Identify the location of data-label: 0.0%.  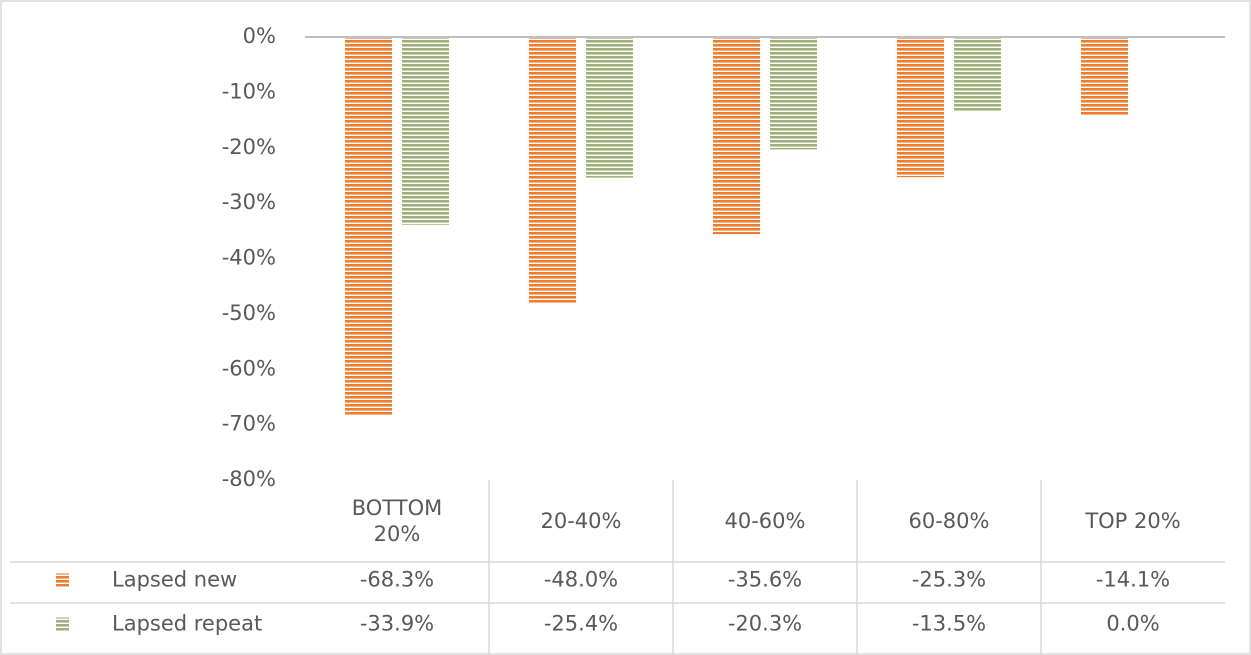
(1132, 624).